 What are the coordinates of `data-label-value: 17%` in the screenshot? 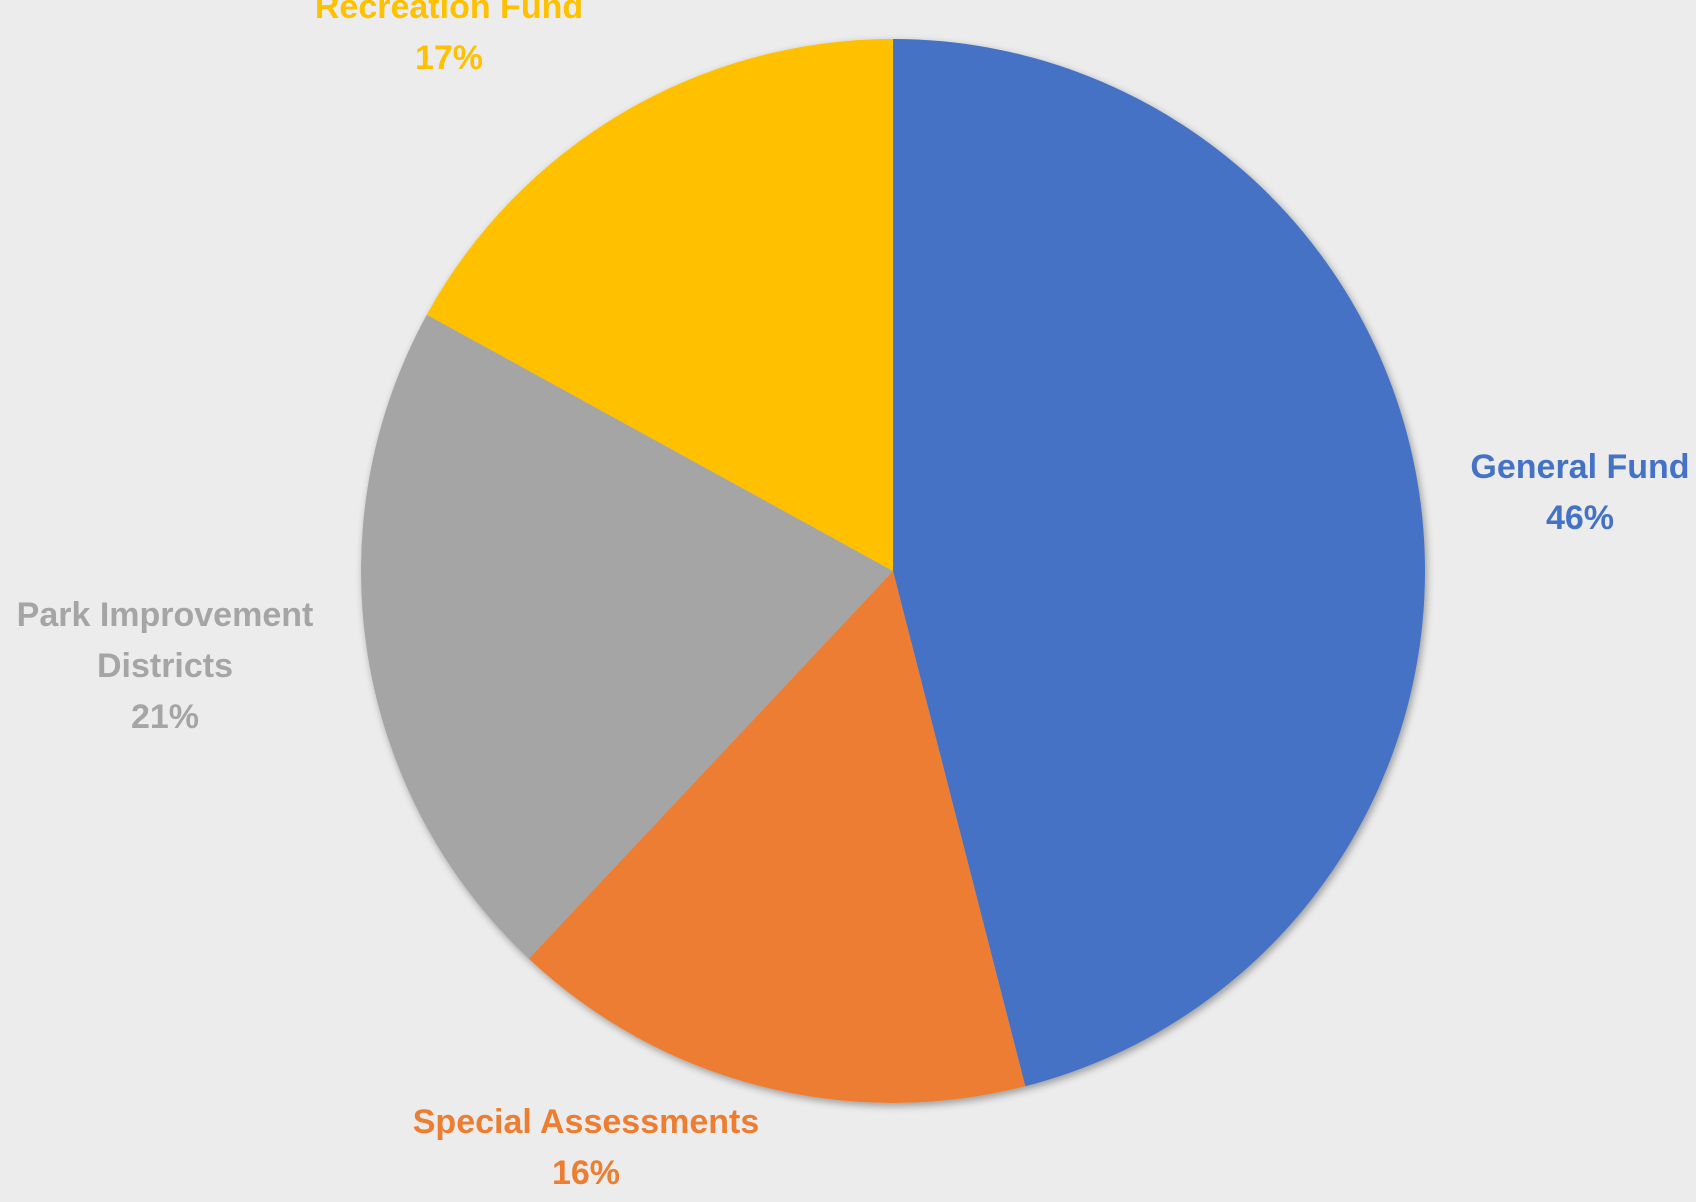 It's located at (449, 58).